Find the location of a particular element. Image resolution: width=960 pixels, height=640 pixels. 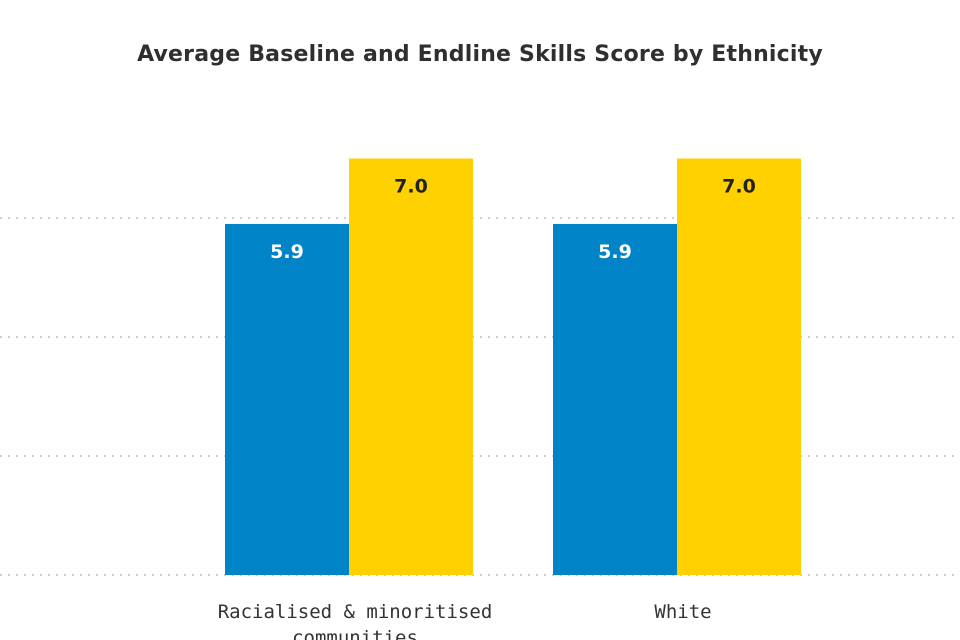

category-labels: Racialised & minoritised communities White is located at coordinates (465, 620).